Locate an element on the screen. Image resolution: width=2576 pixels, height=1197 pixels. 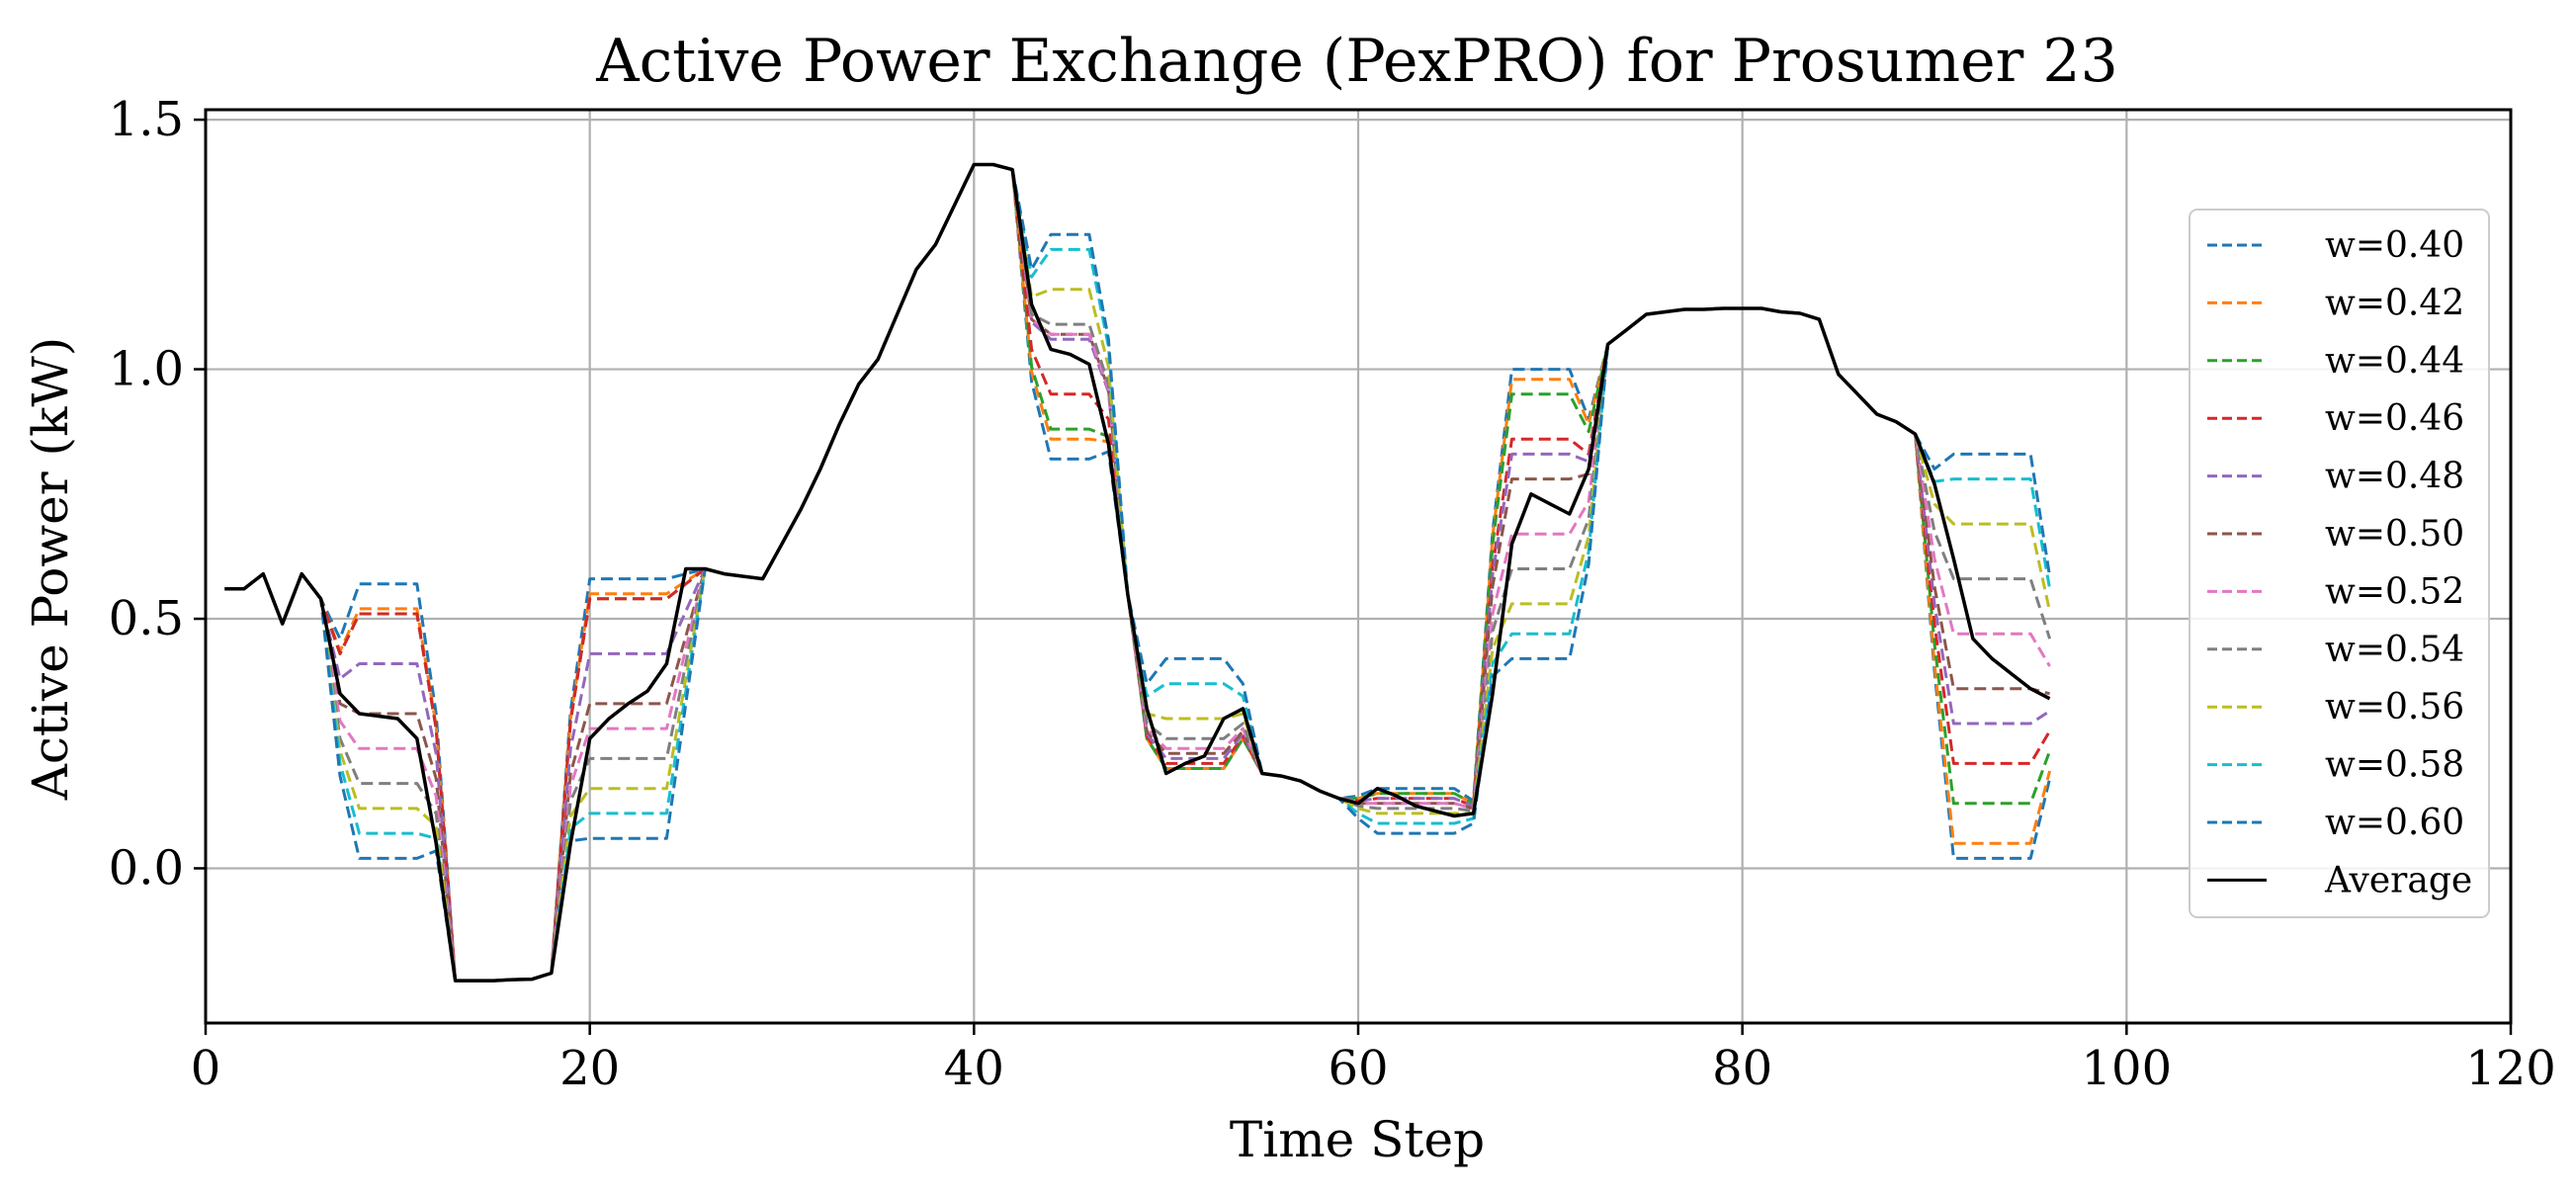
legend-label: w=0.56 is located at coordinates (2394, 707).